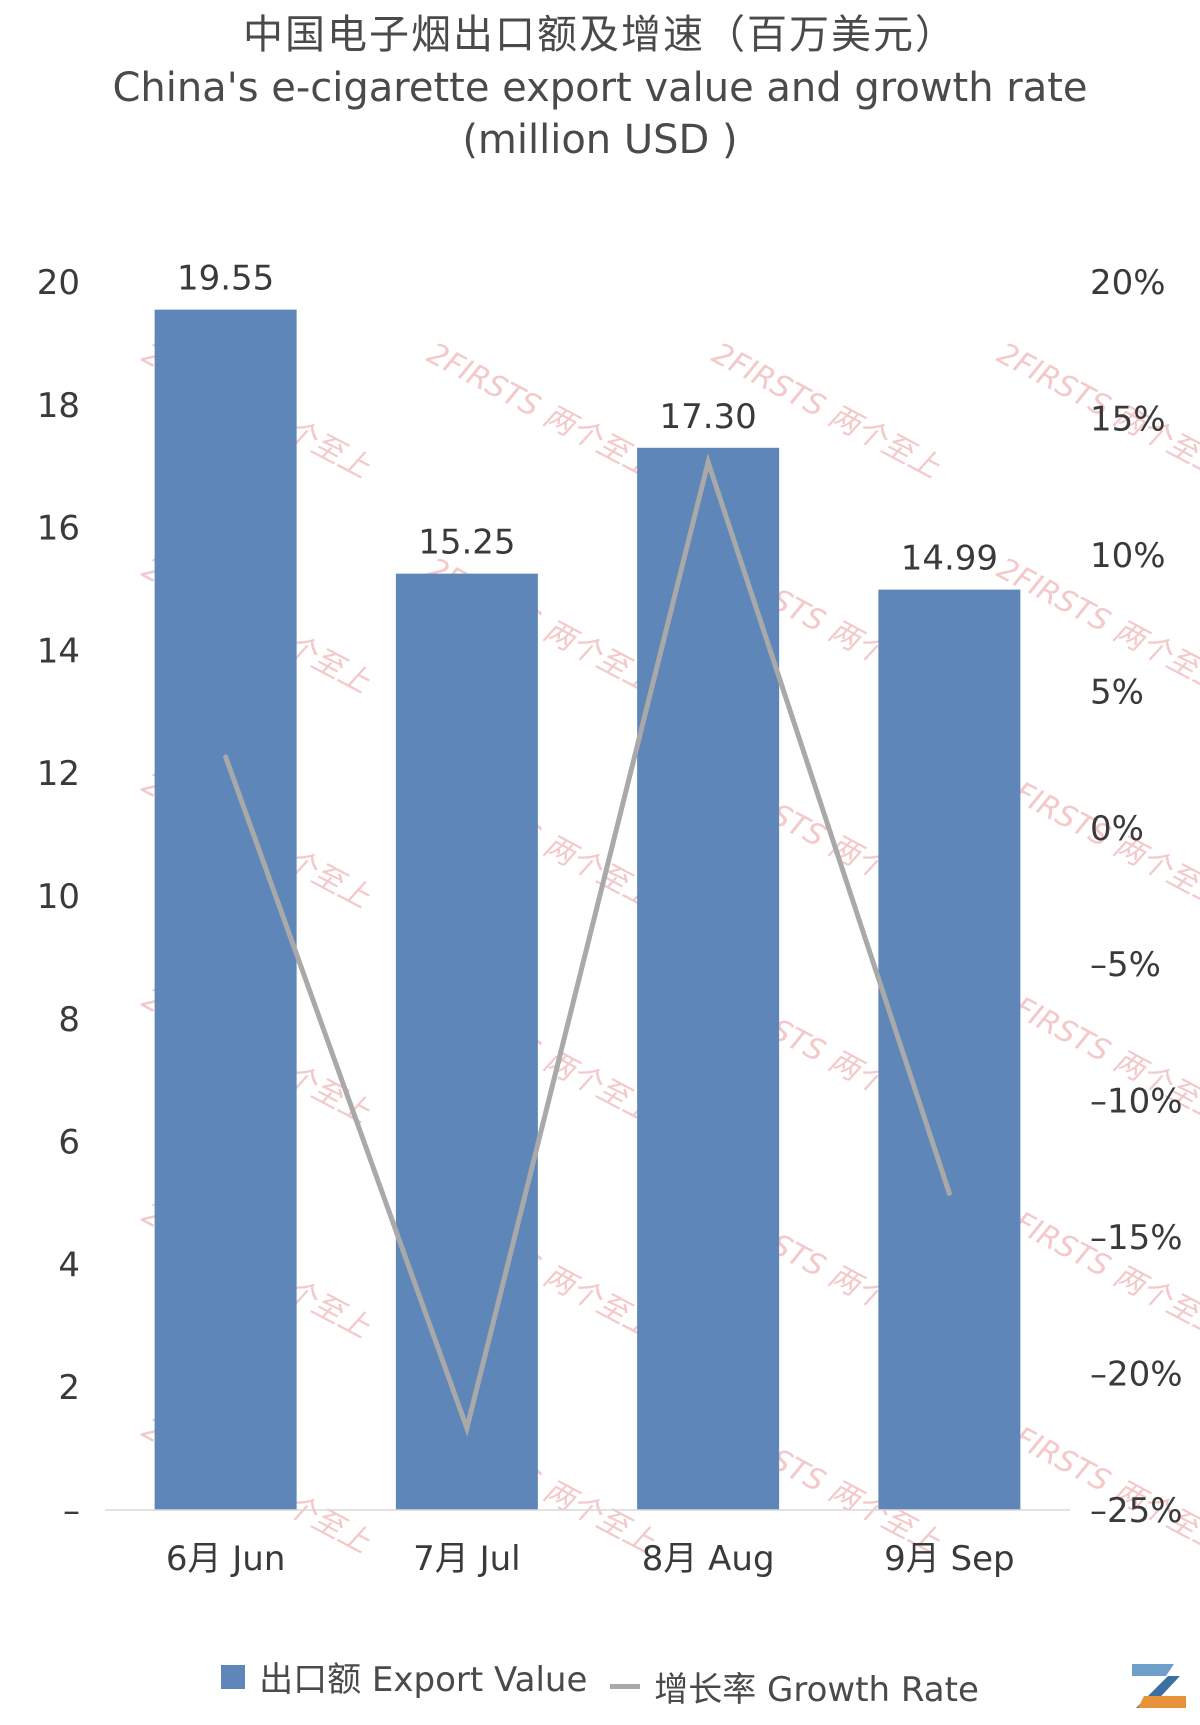 This screenshot has width=1200, height=1725. Describe the element at coordinates (226, 1559) in the screenshot. I see `x-tick-label: 6月 Jun` at that location.